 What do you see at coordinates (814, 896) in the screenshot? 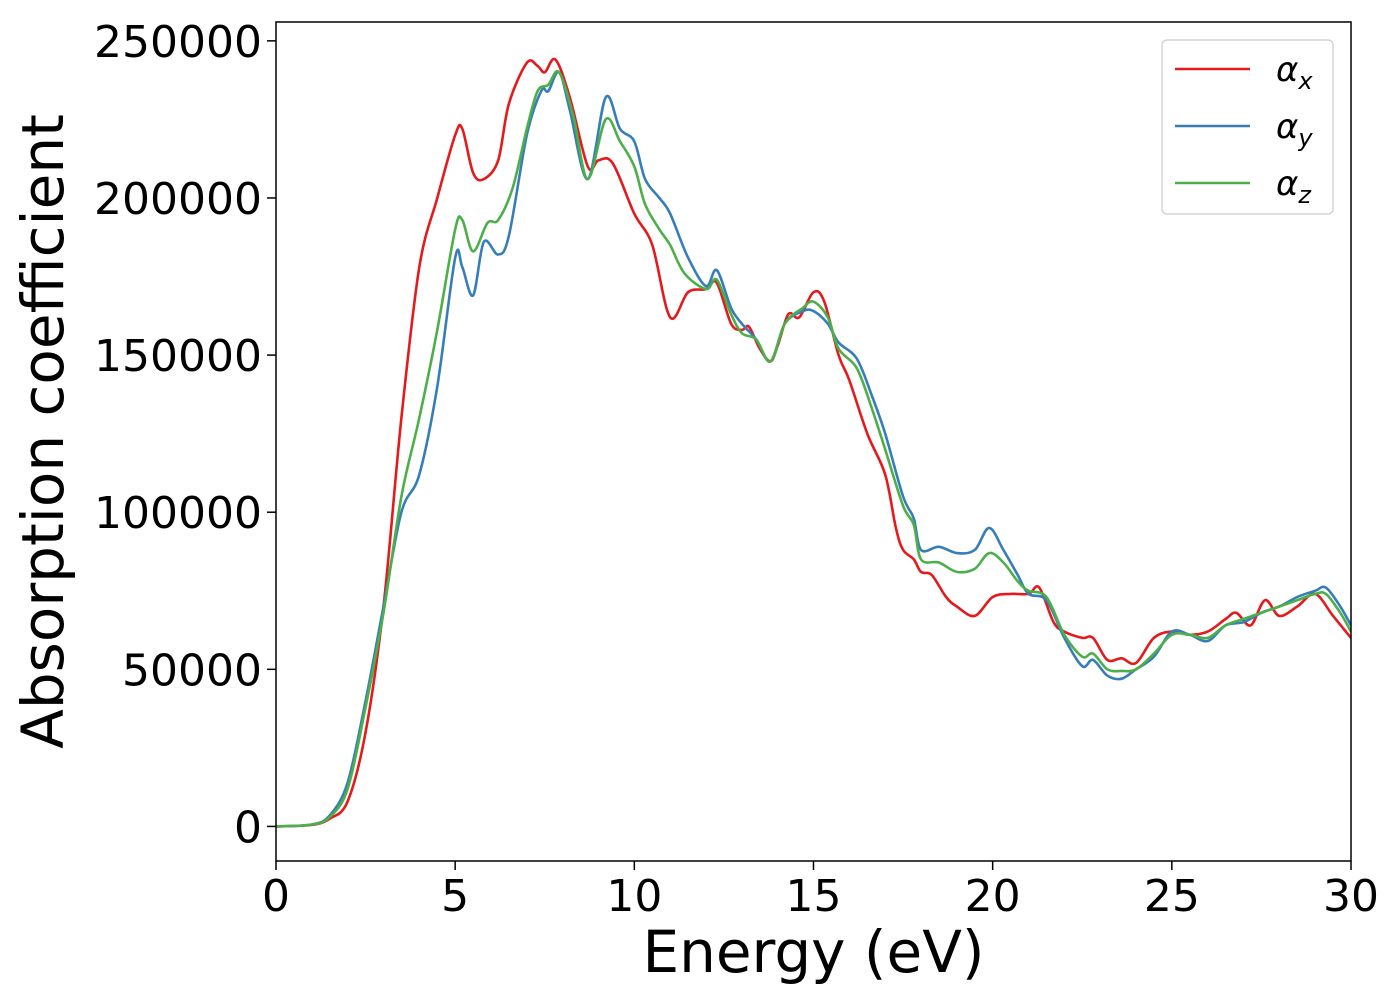
I see `x-tick-label: 15` at bounding box center [814, 896].